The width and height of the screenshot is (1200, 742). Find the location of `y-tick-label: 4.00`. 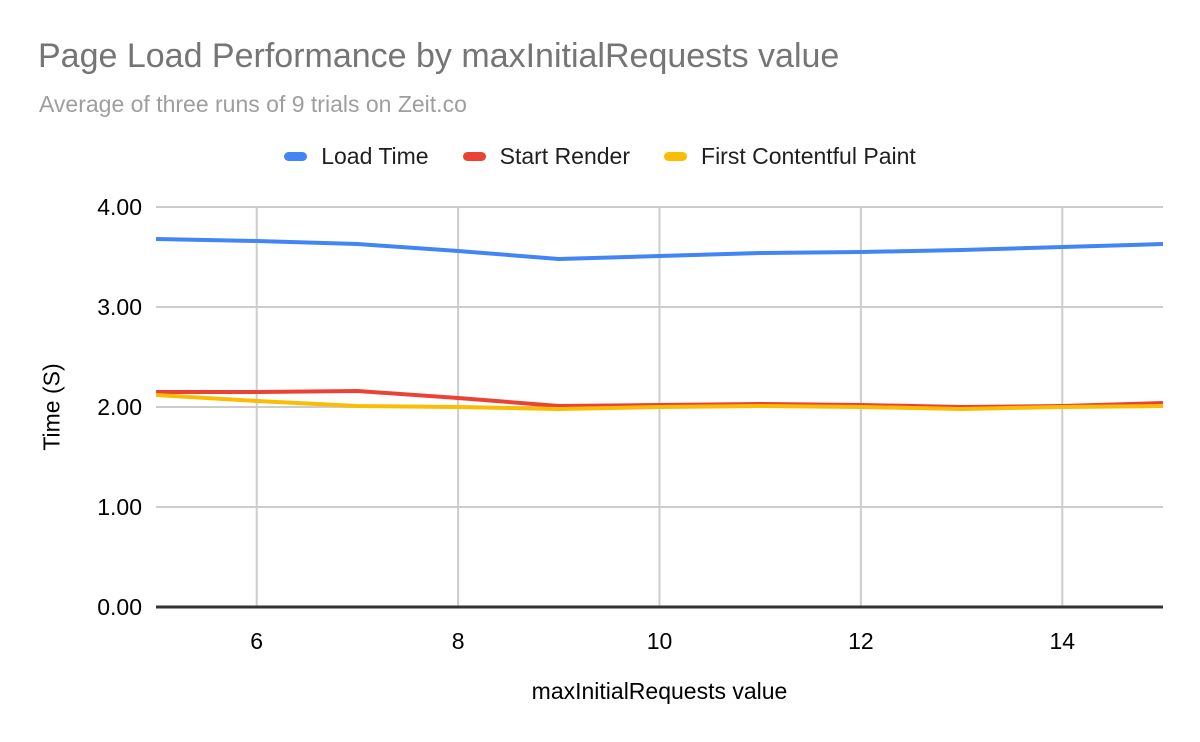

y-tick-label: 4.00 is located at coordinates (119, 207).